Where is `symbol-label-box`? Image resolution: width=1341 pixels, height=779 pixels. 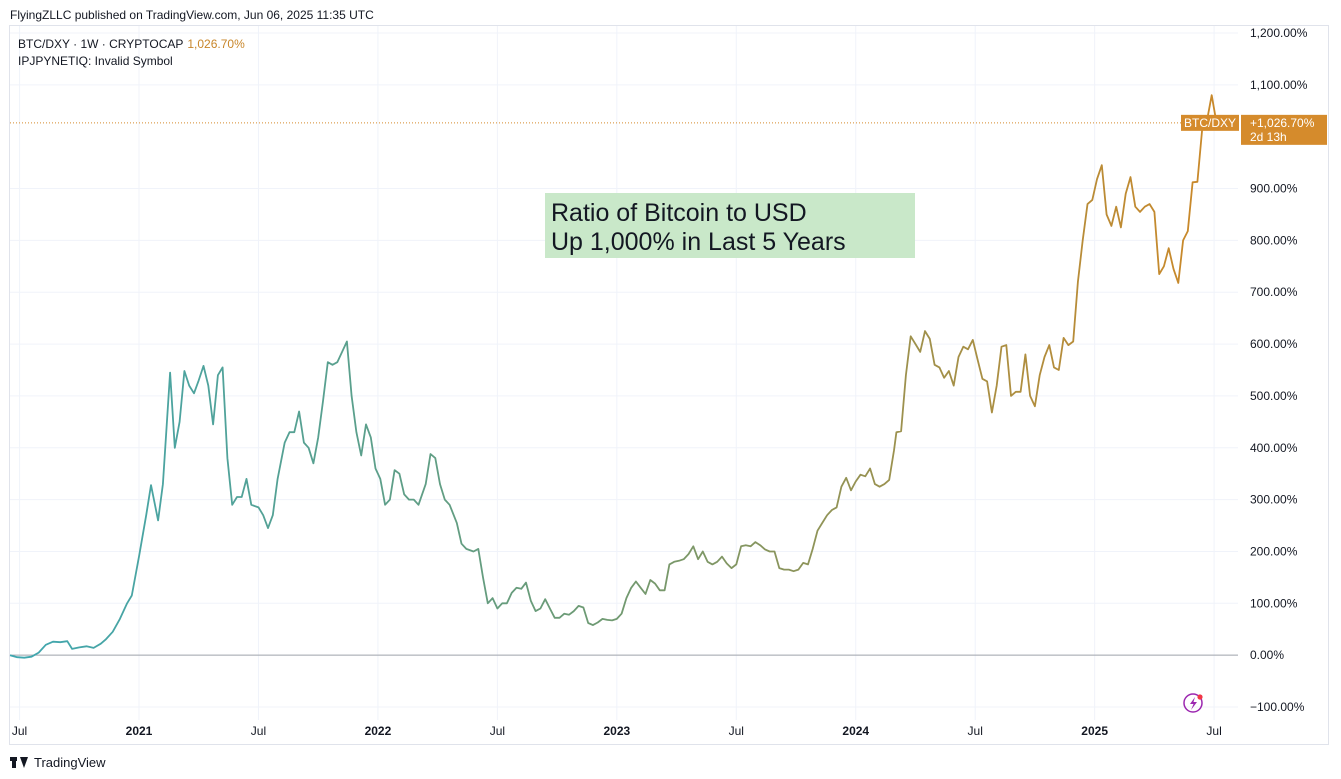
symbol-label-box is located at coordinates (1210, 122).